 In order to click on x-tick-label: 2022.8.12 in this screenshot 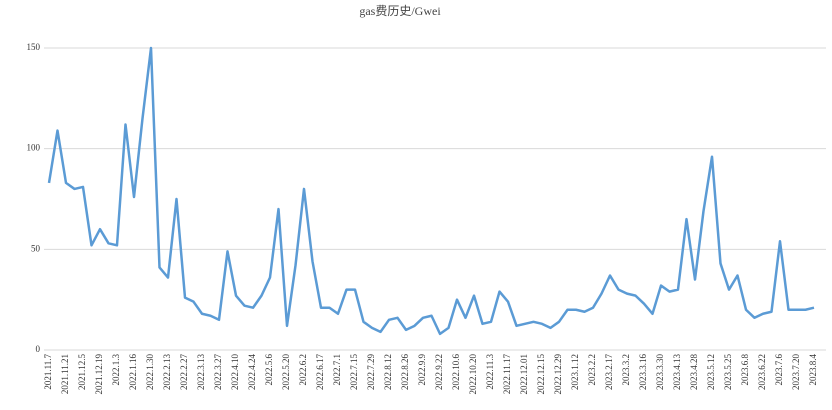, I will do `click(388, 372)`.